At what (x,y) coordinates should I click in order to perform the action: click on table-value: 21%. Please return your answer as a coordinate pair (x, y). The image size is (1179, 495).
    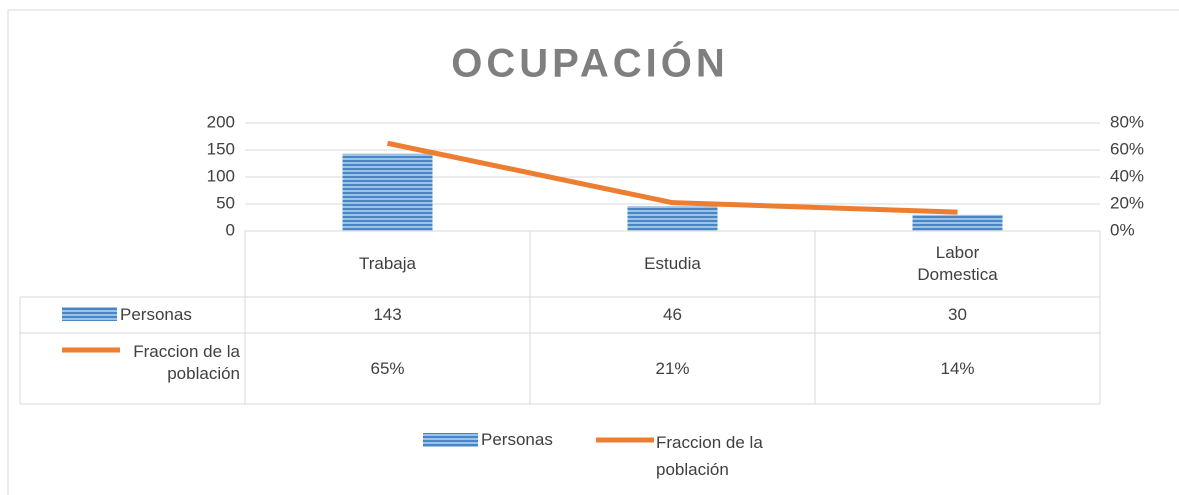
    Looking at the image, I should click on (672, 368).